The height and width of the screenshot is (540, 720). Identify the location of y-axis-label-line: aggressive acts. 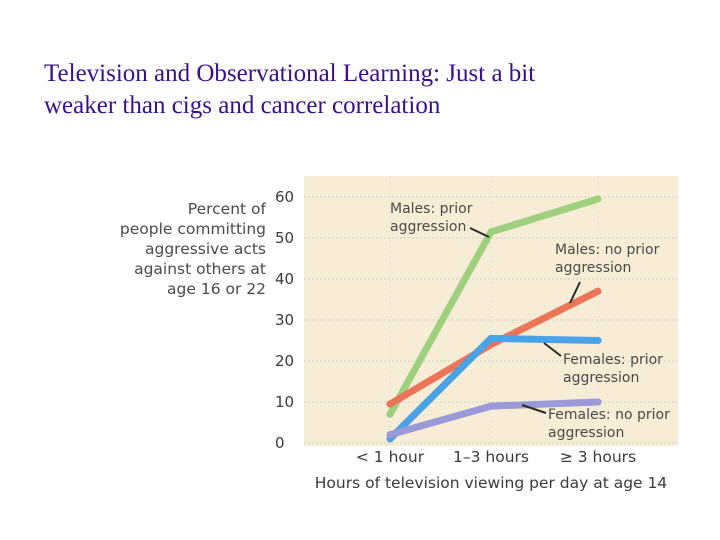
(205, 249).